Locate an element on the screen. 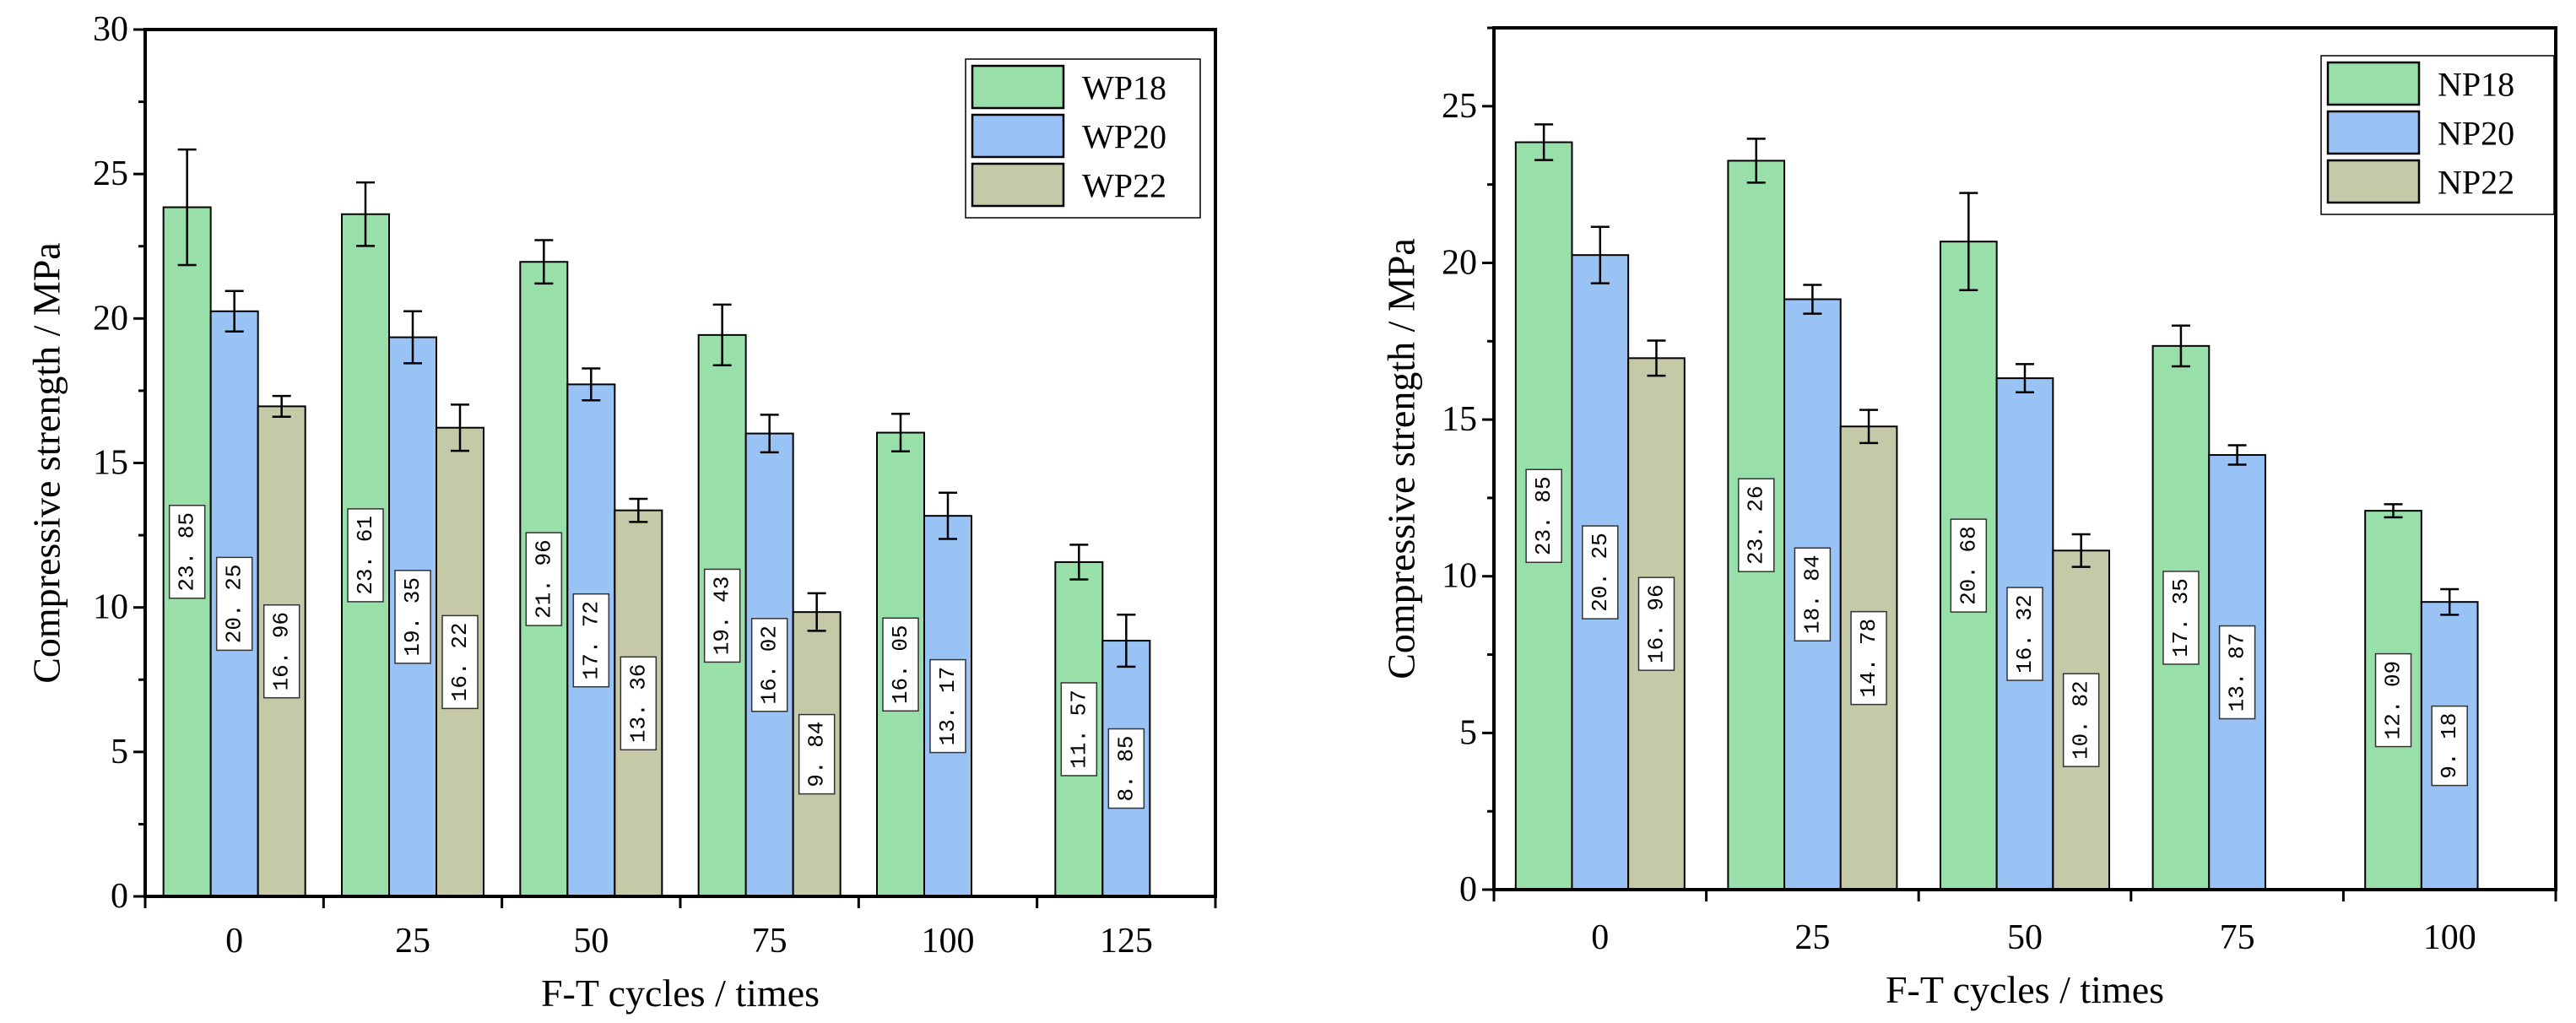 The width and height of the screenshot is (2576, 1023). data-label: 21. 96 is located at coordinates (544, 579).